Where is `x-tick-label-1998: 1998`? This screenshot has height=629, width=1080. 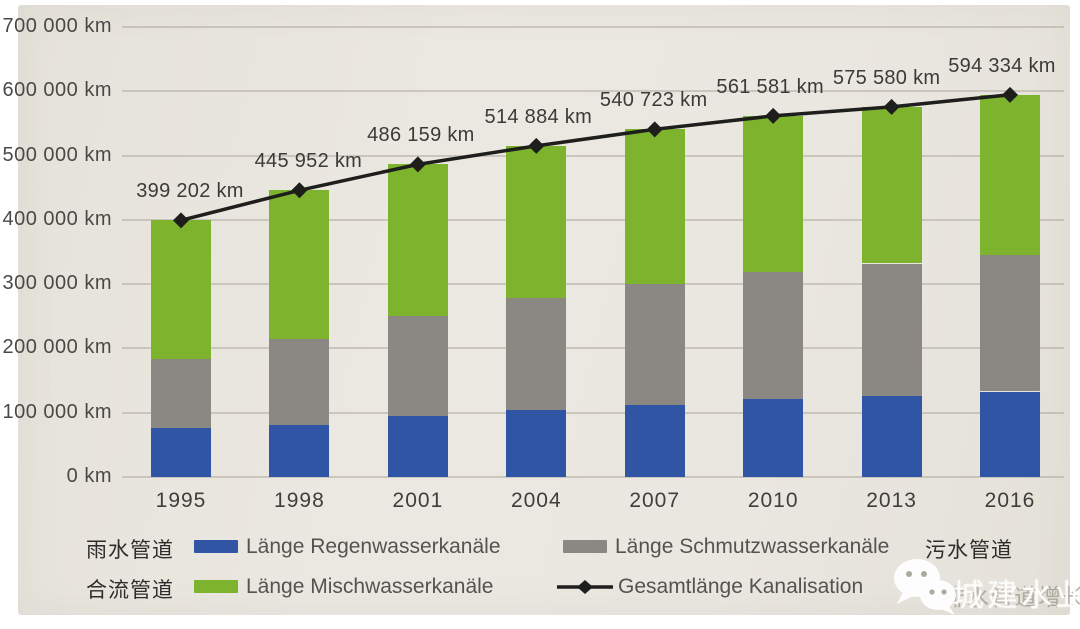
x-tick-label-1998: 1998 is located at coordinates (299, 500).